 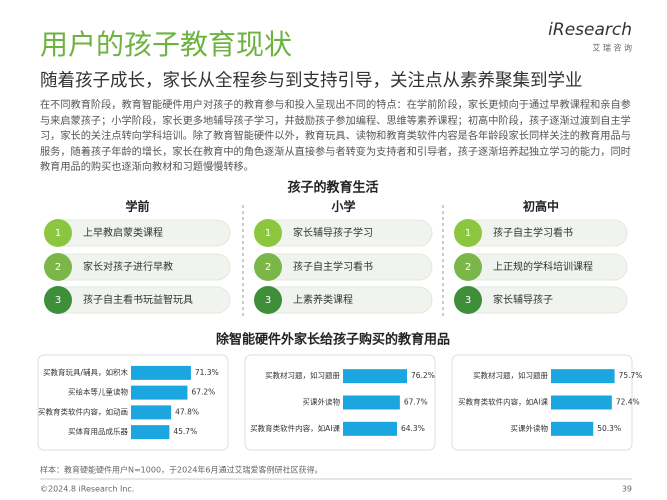 I want to click on bar-label: 买教育类软件内容，如动画, so click(x=83, y=411).